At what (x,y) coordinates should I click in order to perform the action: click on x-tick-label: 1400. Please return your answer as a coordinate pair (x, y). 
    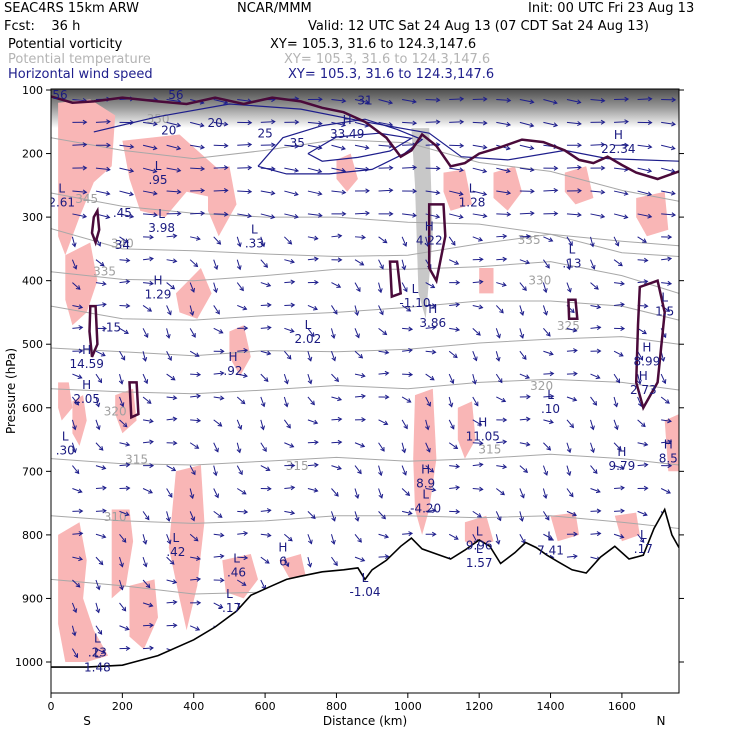
    Looking at the image, I should click on (551, 706).